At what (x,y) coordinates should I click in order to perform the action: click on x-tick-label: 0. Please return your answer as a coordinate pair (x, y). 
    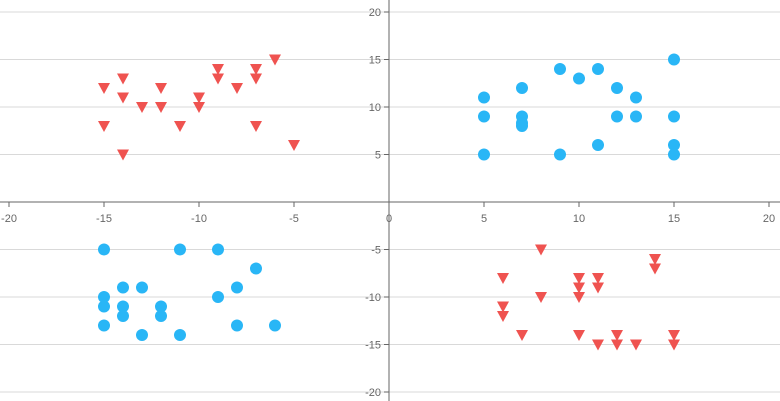
    Looking at the image, I should click on (389, 219).